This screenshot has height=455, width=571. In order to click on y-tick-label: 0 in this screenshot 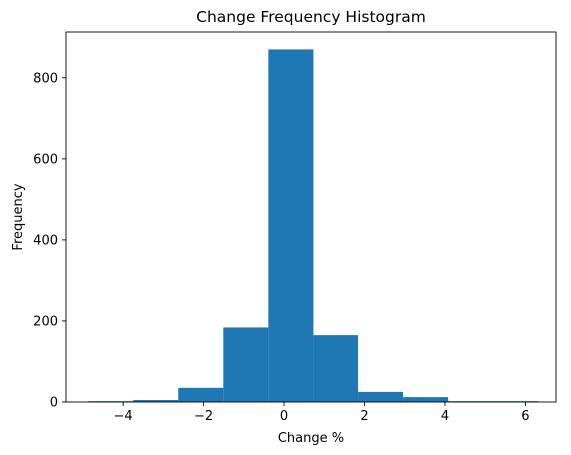, I will do `click(54, 403)`.